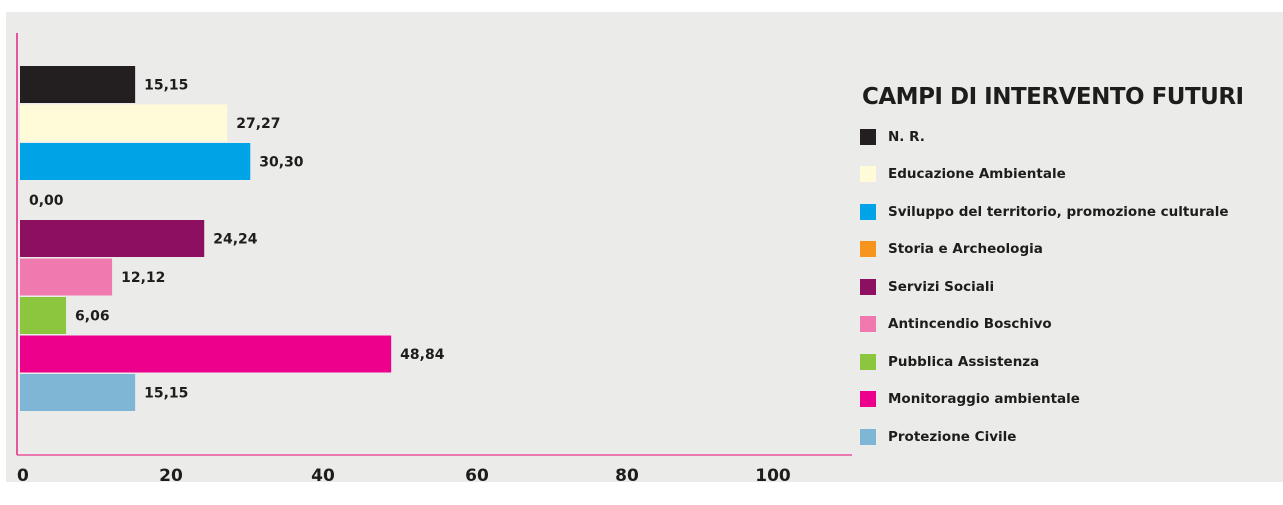  Describe the element at coordinates (1070, 137) in the screenshot. I see `legend-item-0: N. R.` at that location.